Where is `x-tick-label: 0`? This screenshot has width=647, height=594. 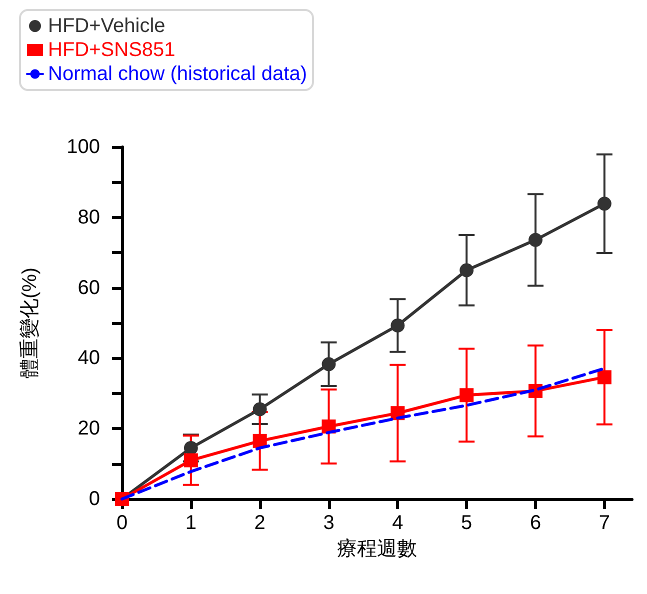
x-tick-label: 0 is located at coordinates (122, 523).